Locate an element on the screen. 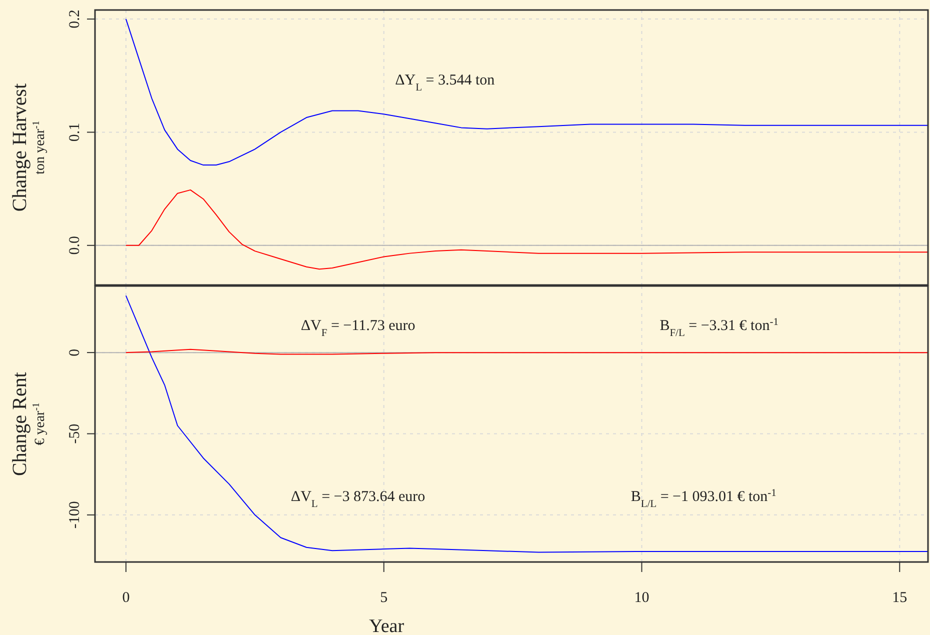 Image resolution: width=930 pixels, height=635 pixels. x-tick-label: 5 is located at coordinates (384, 598).